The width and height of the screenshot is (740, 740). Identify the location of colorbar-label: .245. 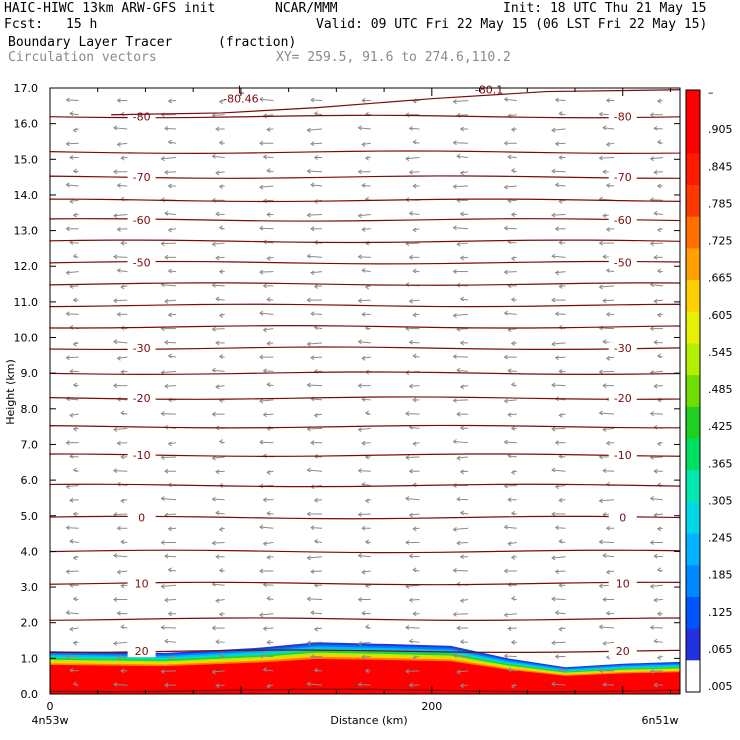
(720, 538).